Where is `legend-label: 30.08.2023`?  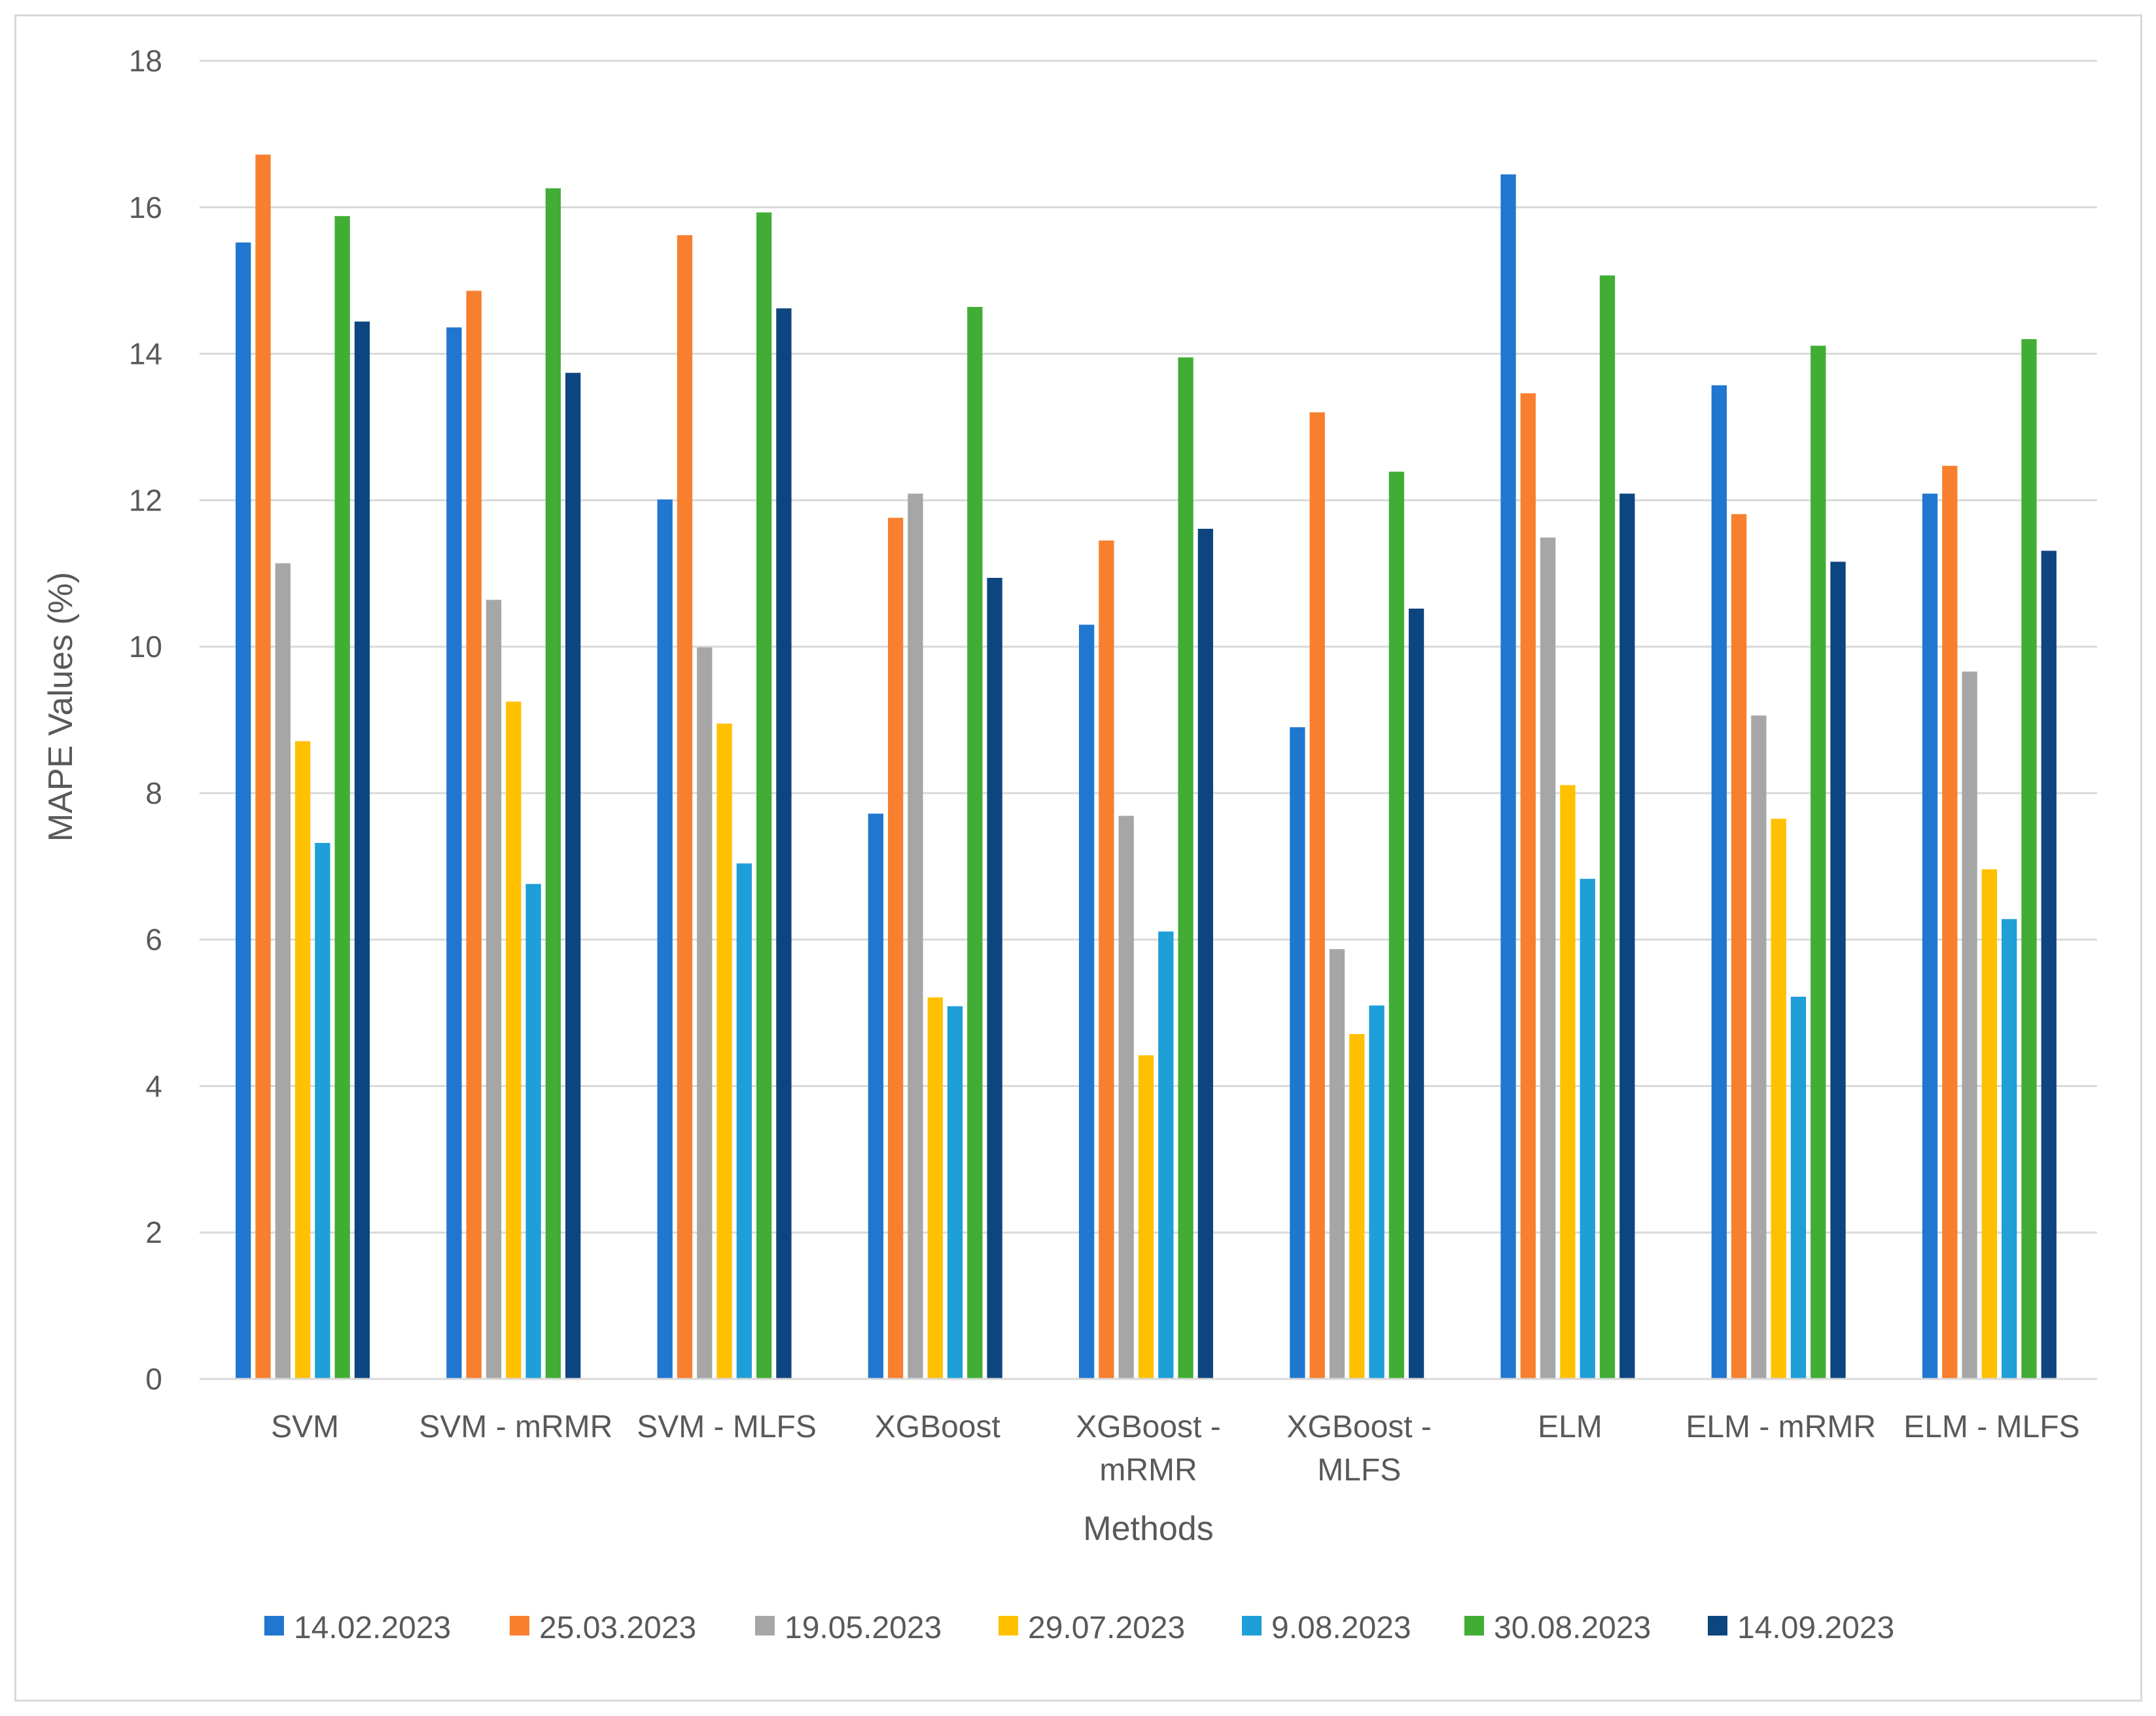
legend-label: 30.08.2023 is located at coordinates (1572, 1628).